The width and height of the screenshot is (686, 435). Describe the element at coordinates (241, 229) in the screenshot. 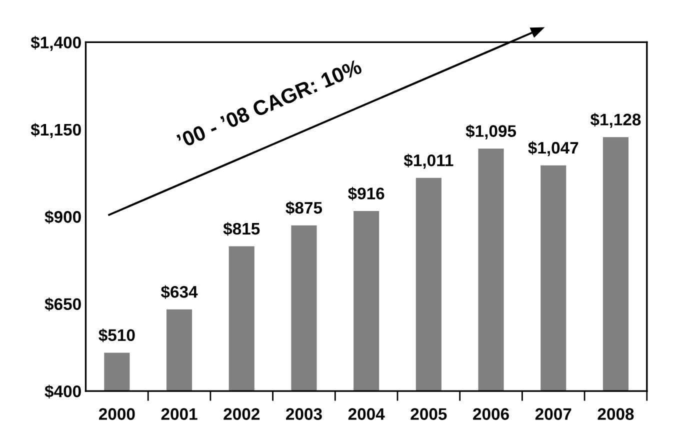

I see `data-label: $815` at that location.